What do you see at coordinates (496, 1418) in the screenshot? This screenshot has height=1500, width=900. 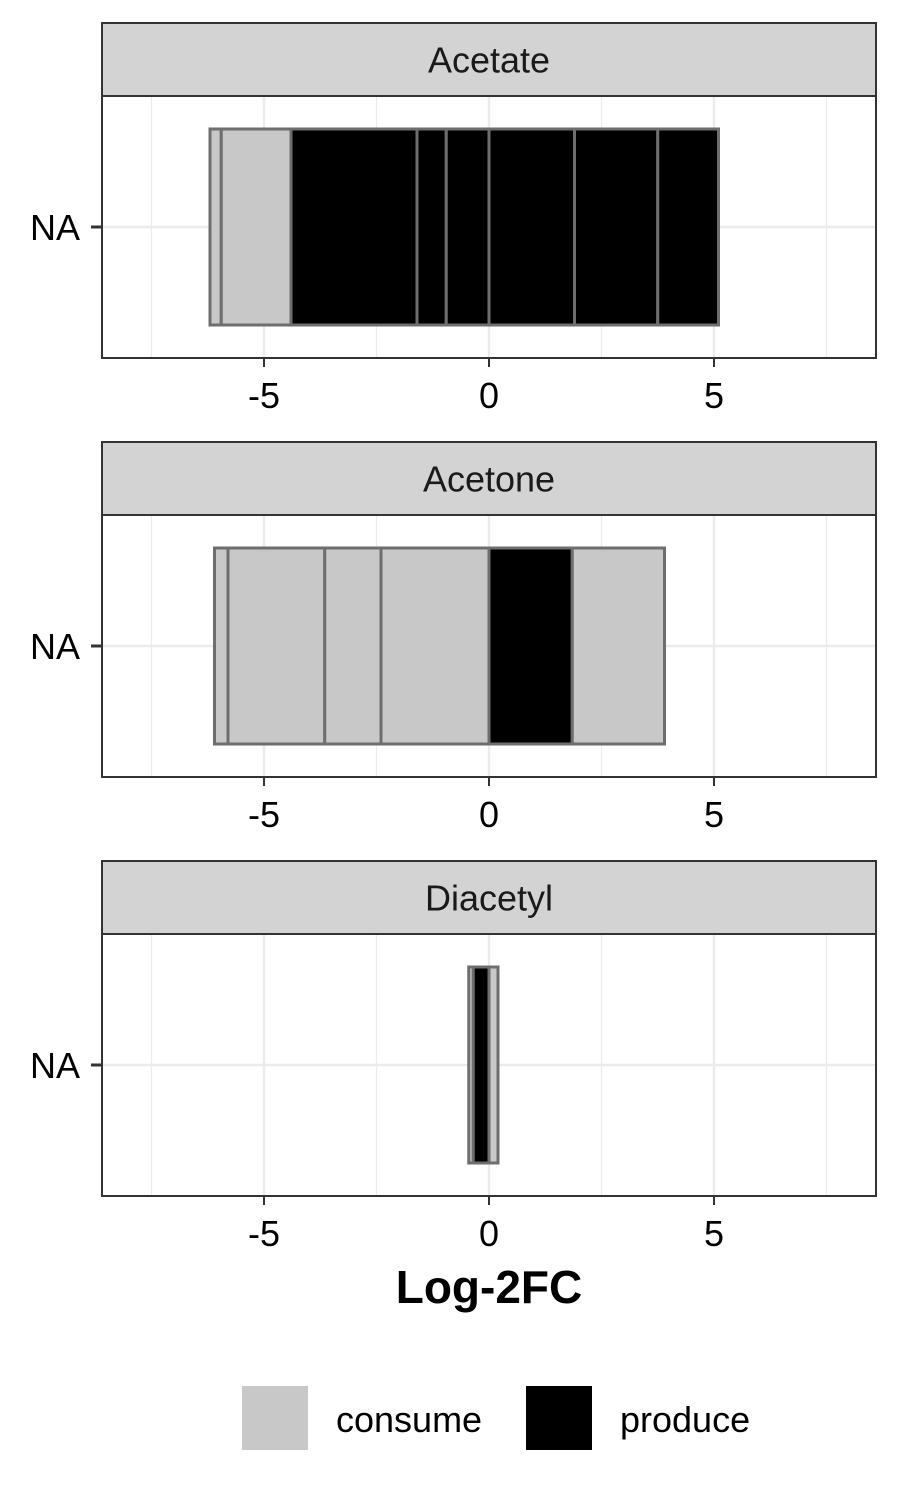 I see `legend: consume produce` at bounding box center [496, 1418].